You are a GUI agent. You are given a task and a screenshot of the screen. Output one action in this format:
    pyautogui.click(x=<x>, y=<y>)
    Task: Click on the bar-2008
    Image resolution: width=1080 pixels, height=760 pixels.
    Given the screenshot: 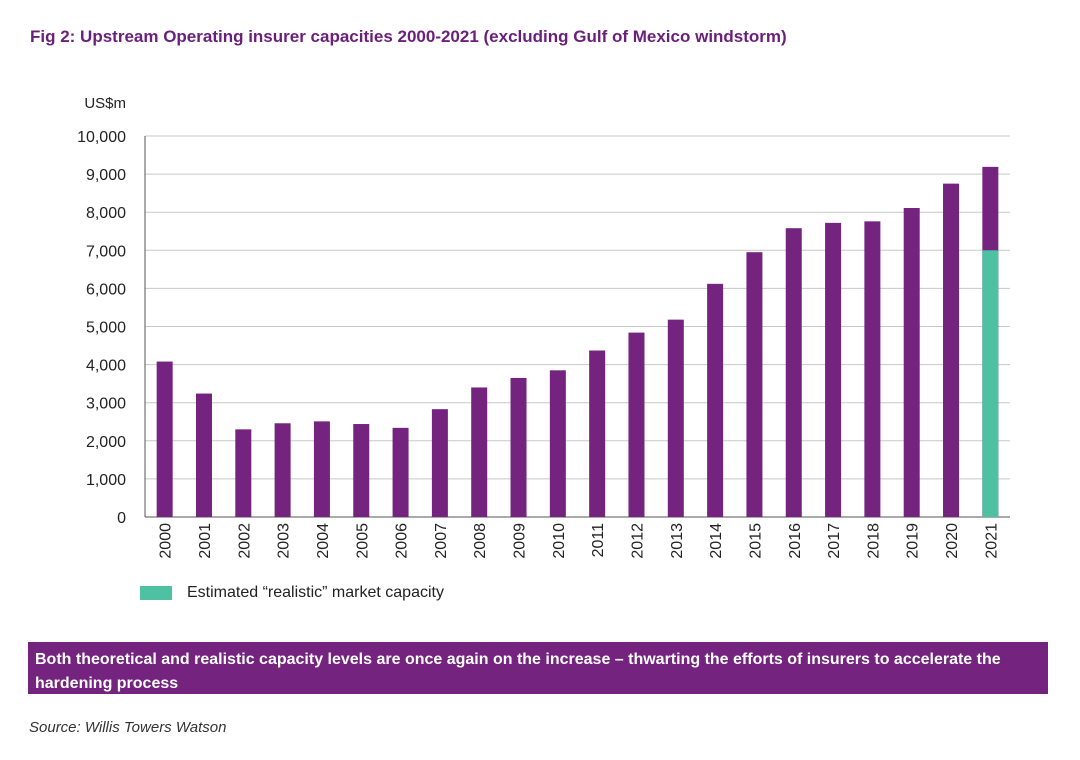 What is the action you would take?
    pyautogui.click(x=479, y=452)
    